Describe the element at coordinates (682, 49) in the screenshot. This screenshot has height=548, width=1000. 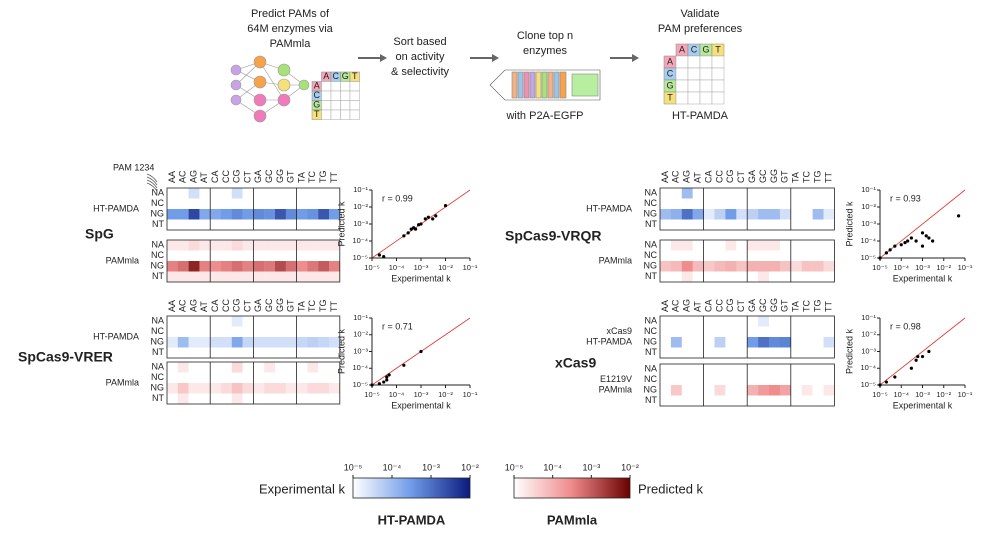
I see `grid-header: A` at that location.